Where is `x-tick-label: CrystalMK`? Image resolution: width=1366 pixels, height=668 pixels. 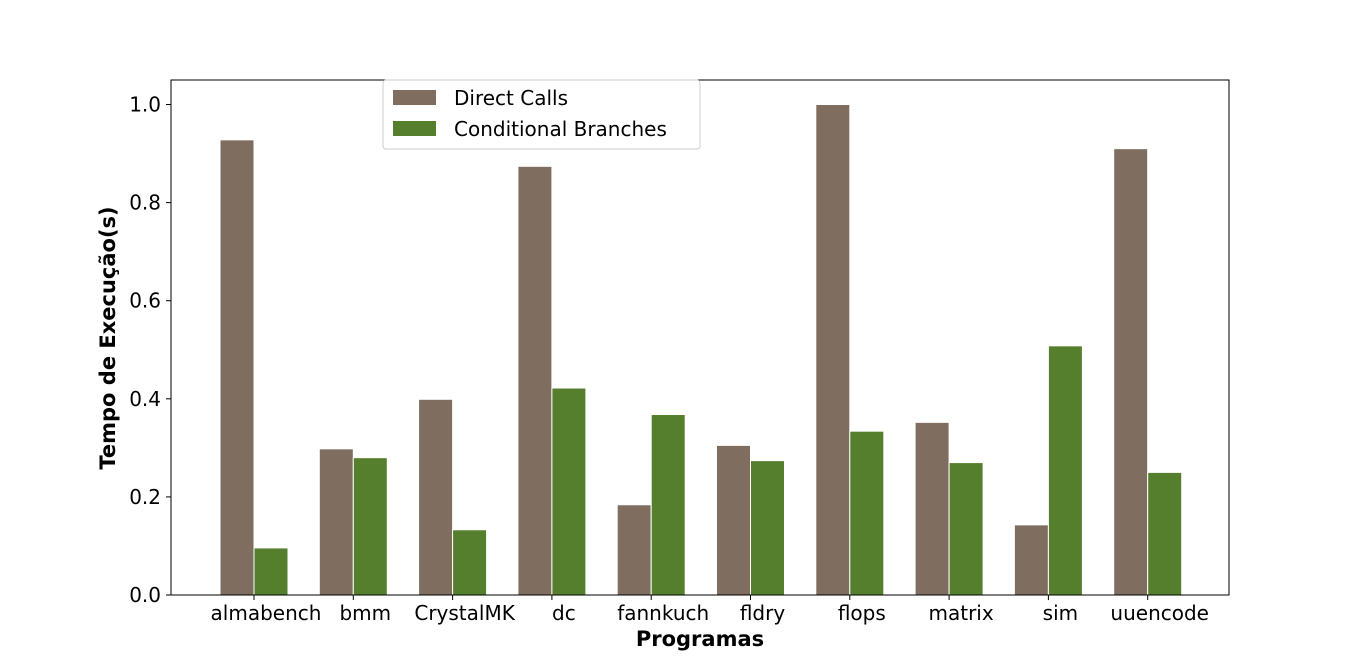 x-tick-label: CrystalMK is located at coordinates (464, 613).